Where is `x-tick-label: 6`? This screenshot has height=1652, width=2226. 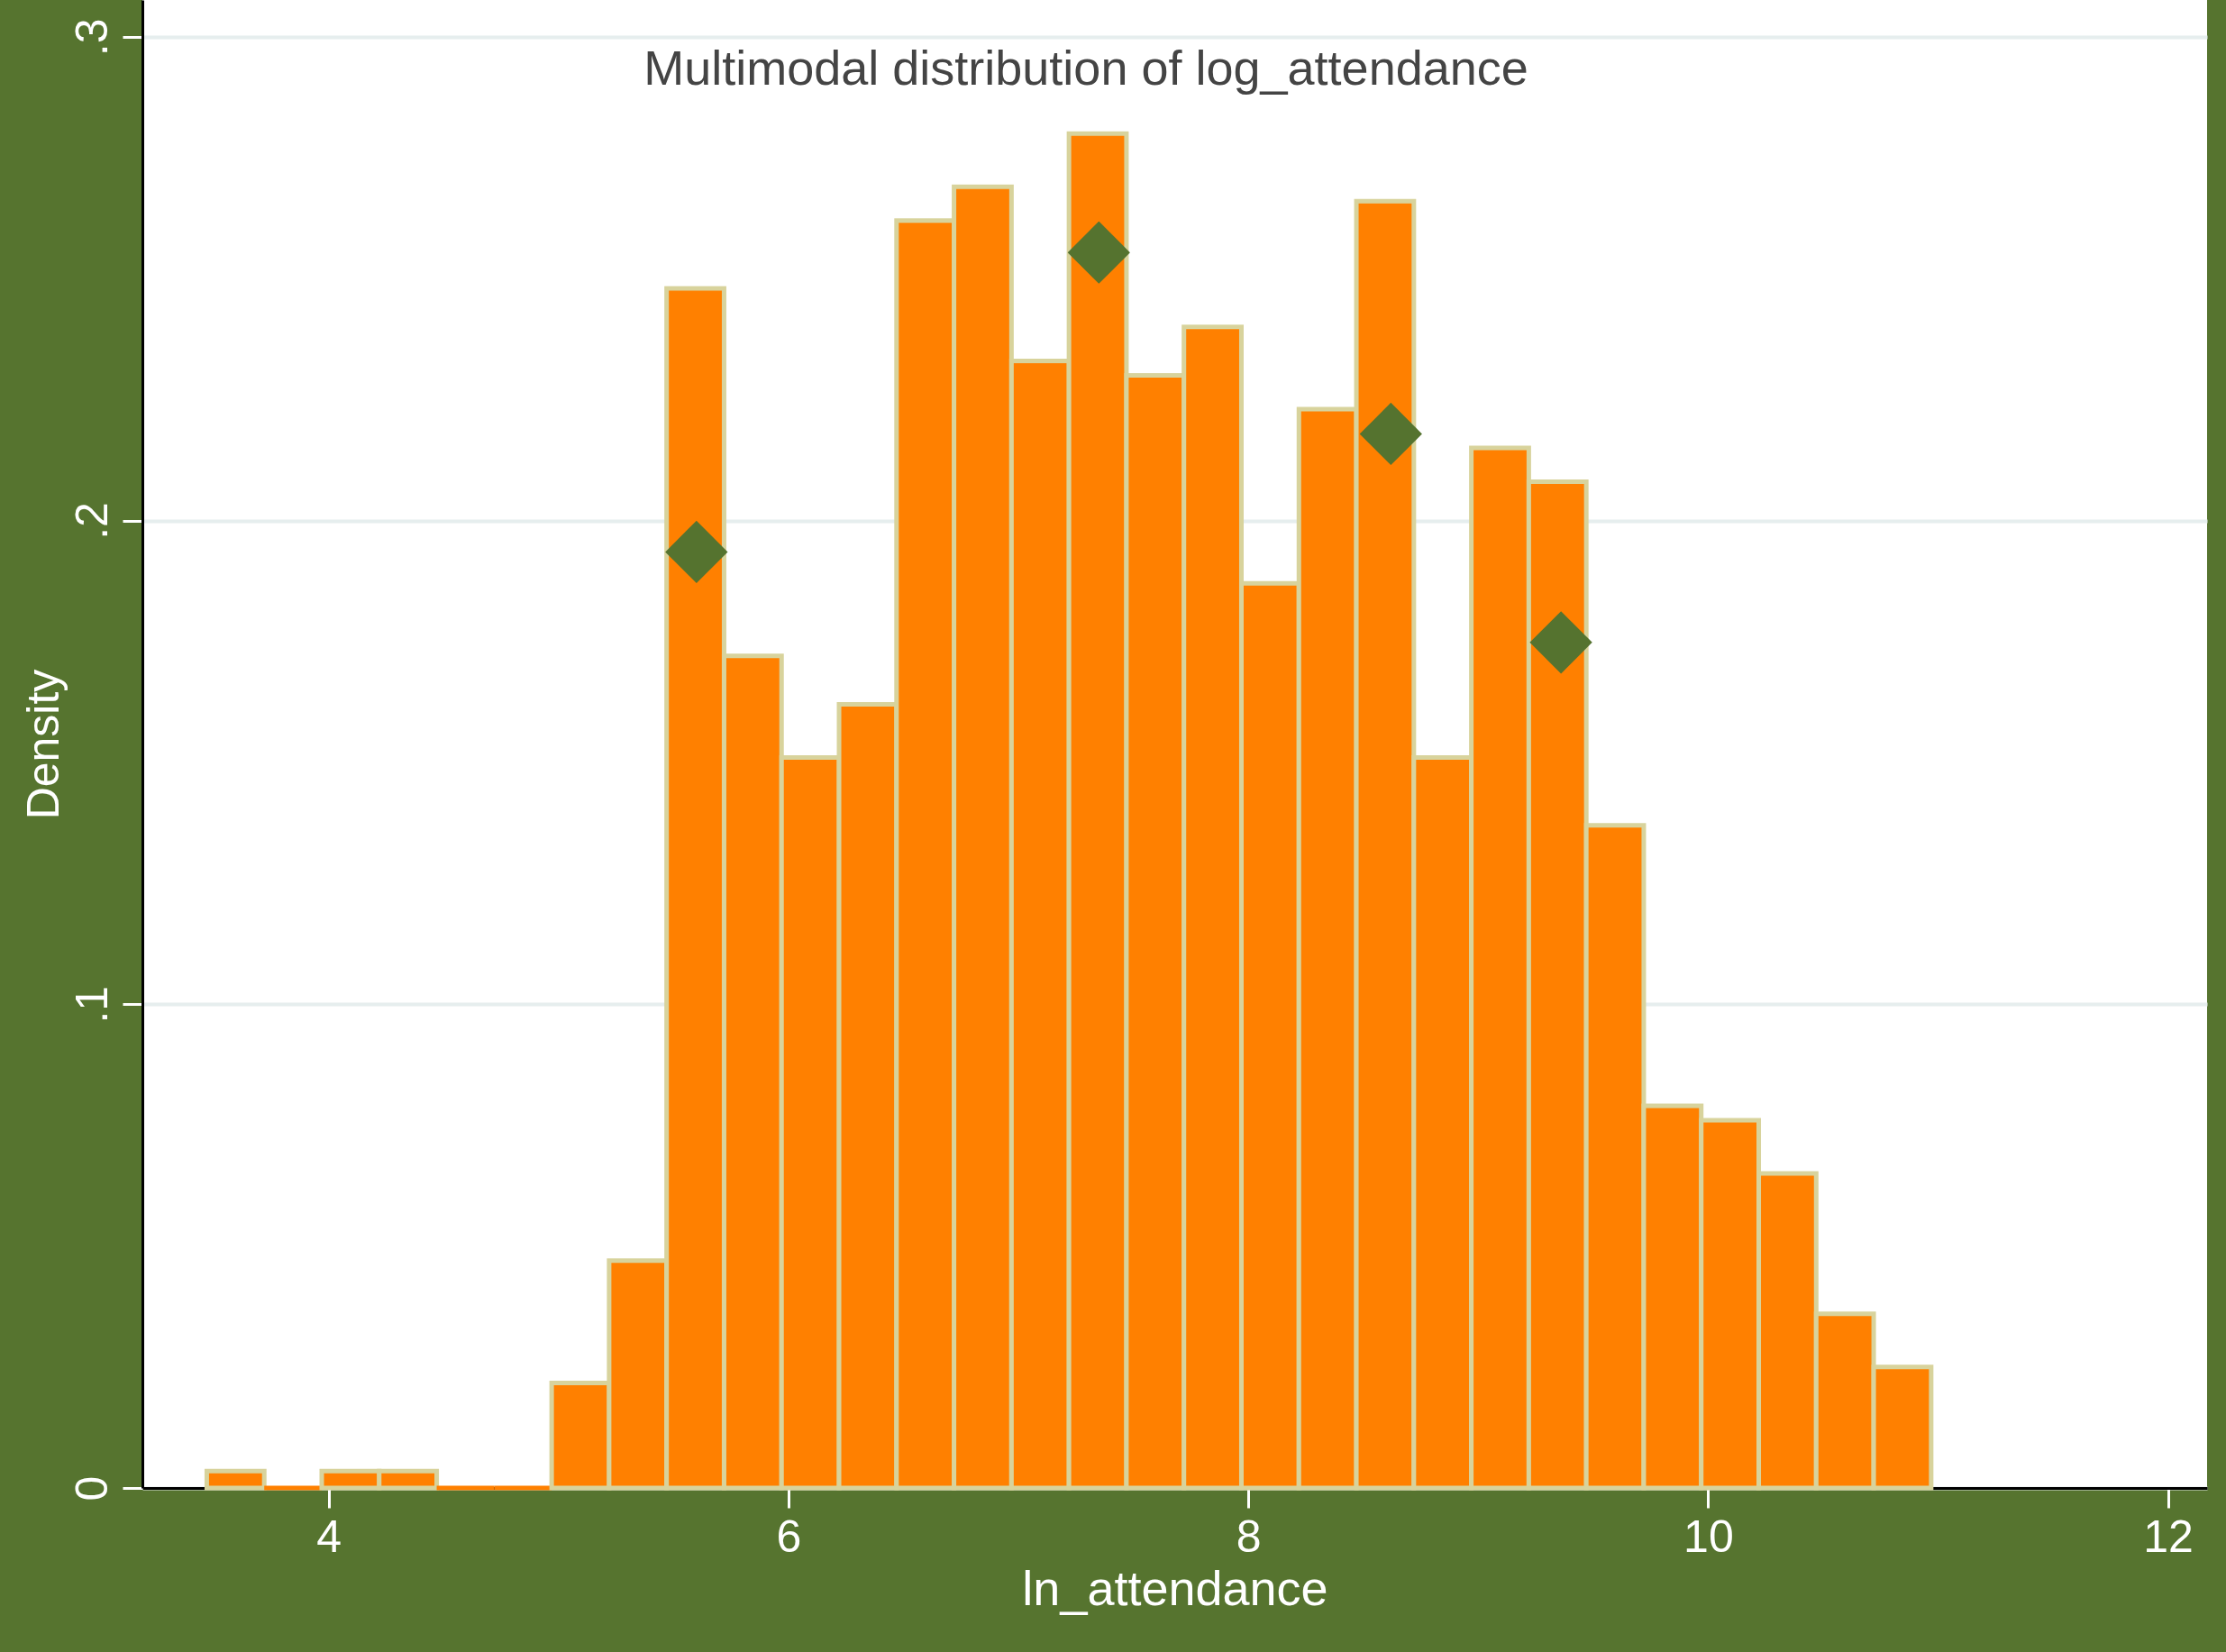 x-tick-label: 6 is located at coordinates (789, 1537).